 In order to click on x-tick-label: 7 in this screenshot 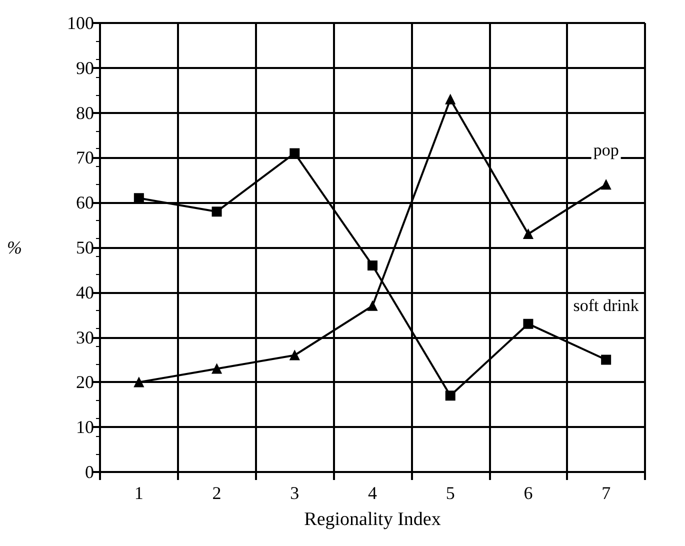, I will do `click(606, 493)`.